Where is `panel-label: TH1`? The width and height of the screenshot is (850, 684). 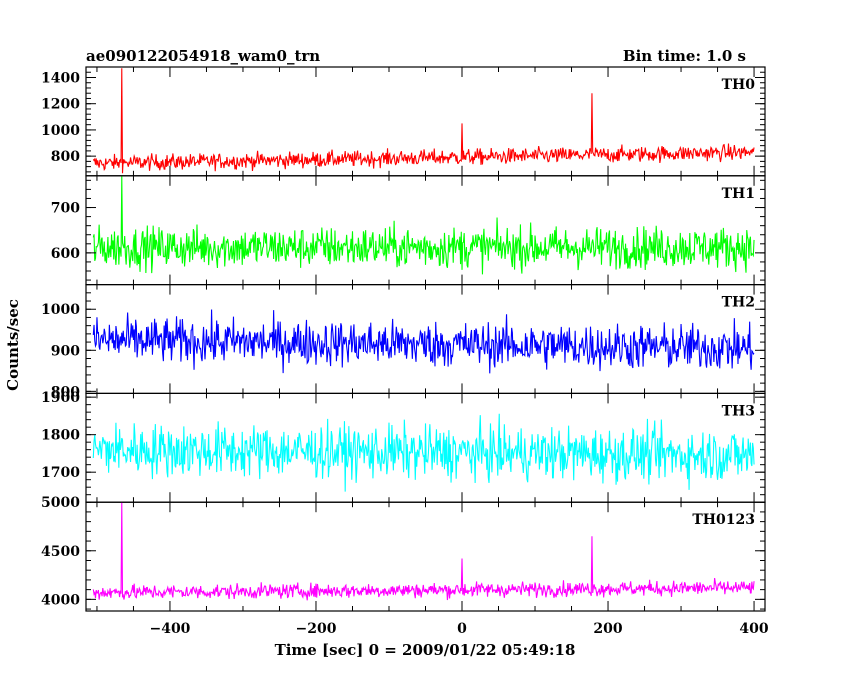
panel-label: TH1 is located at coordinates (738, 194).